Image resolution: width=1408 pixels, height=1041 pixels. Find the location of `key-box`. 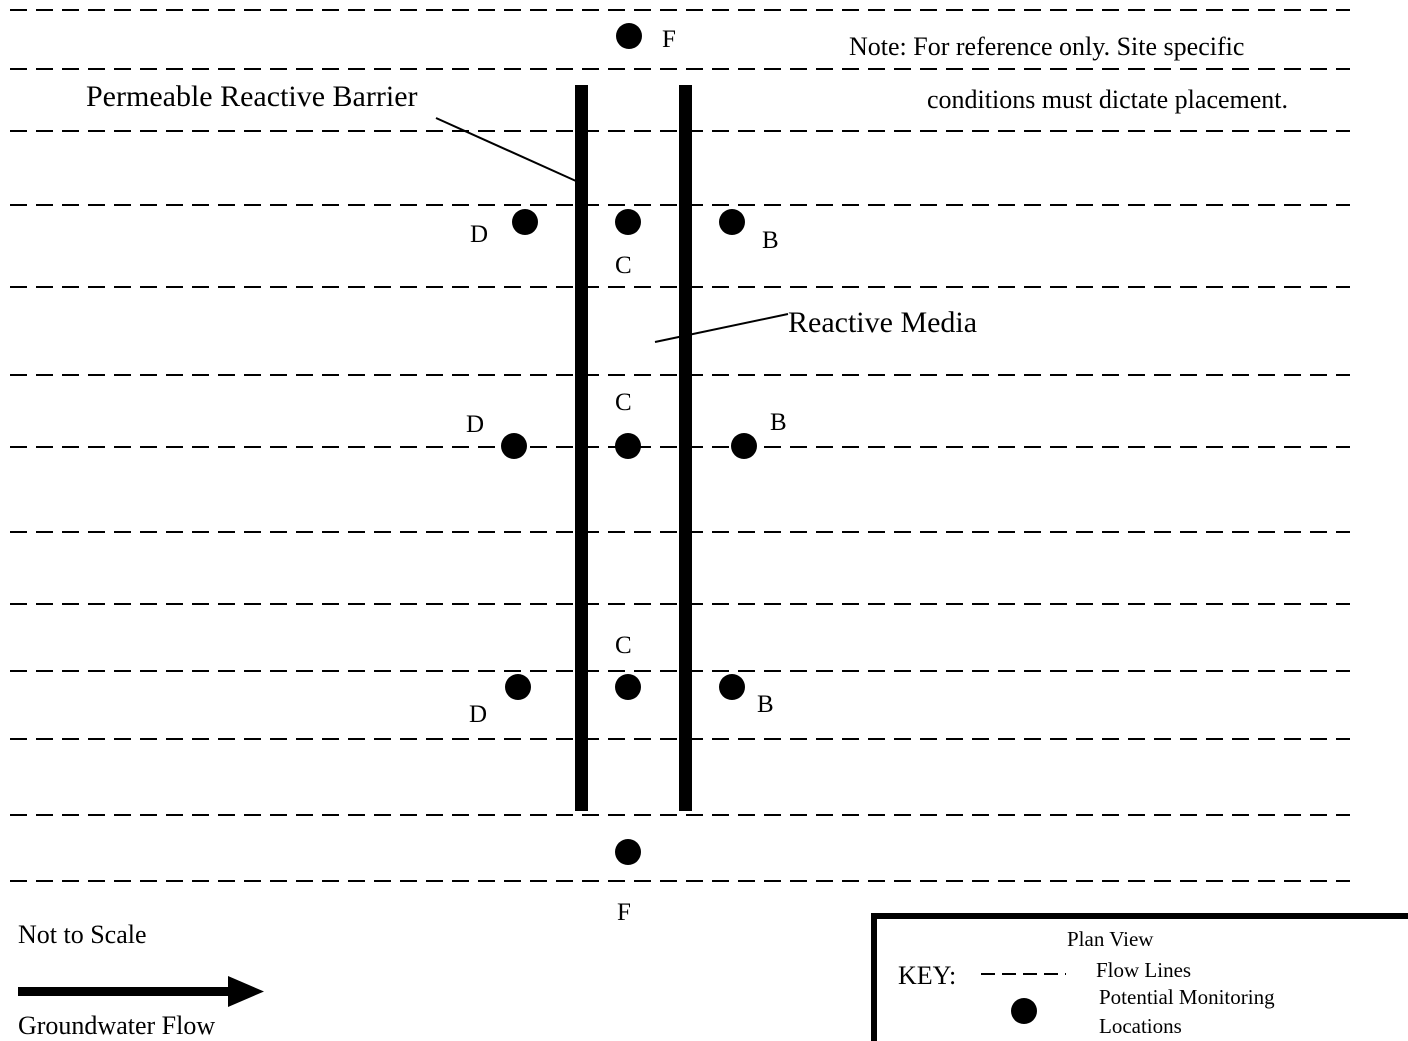

key-box is located at coordinates (1139, 977).